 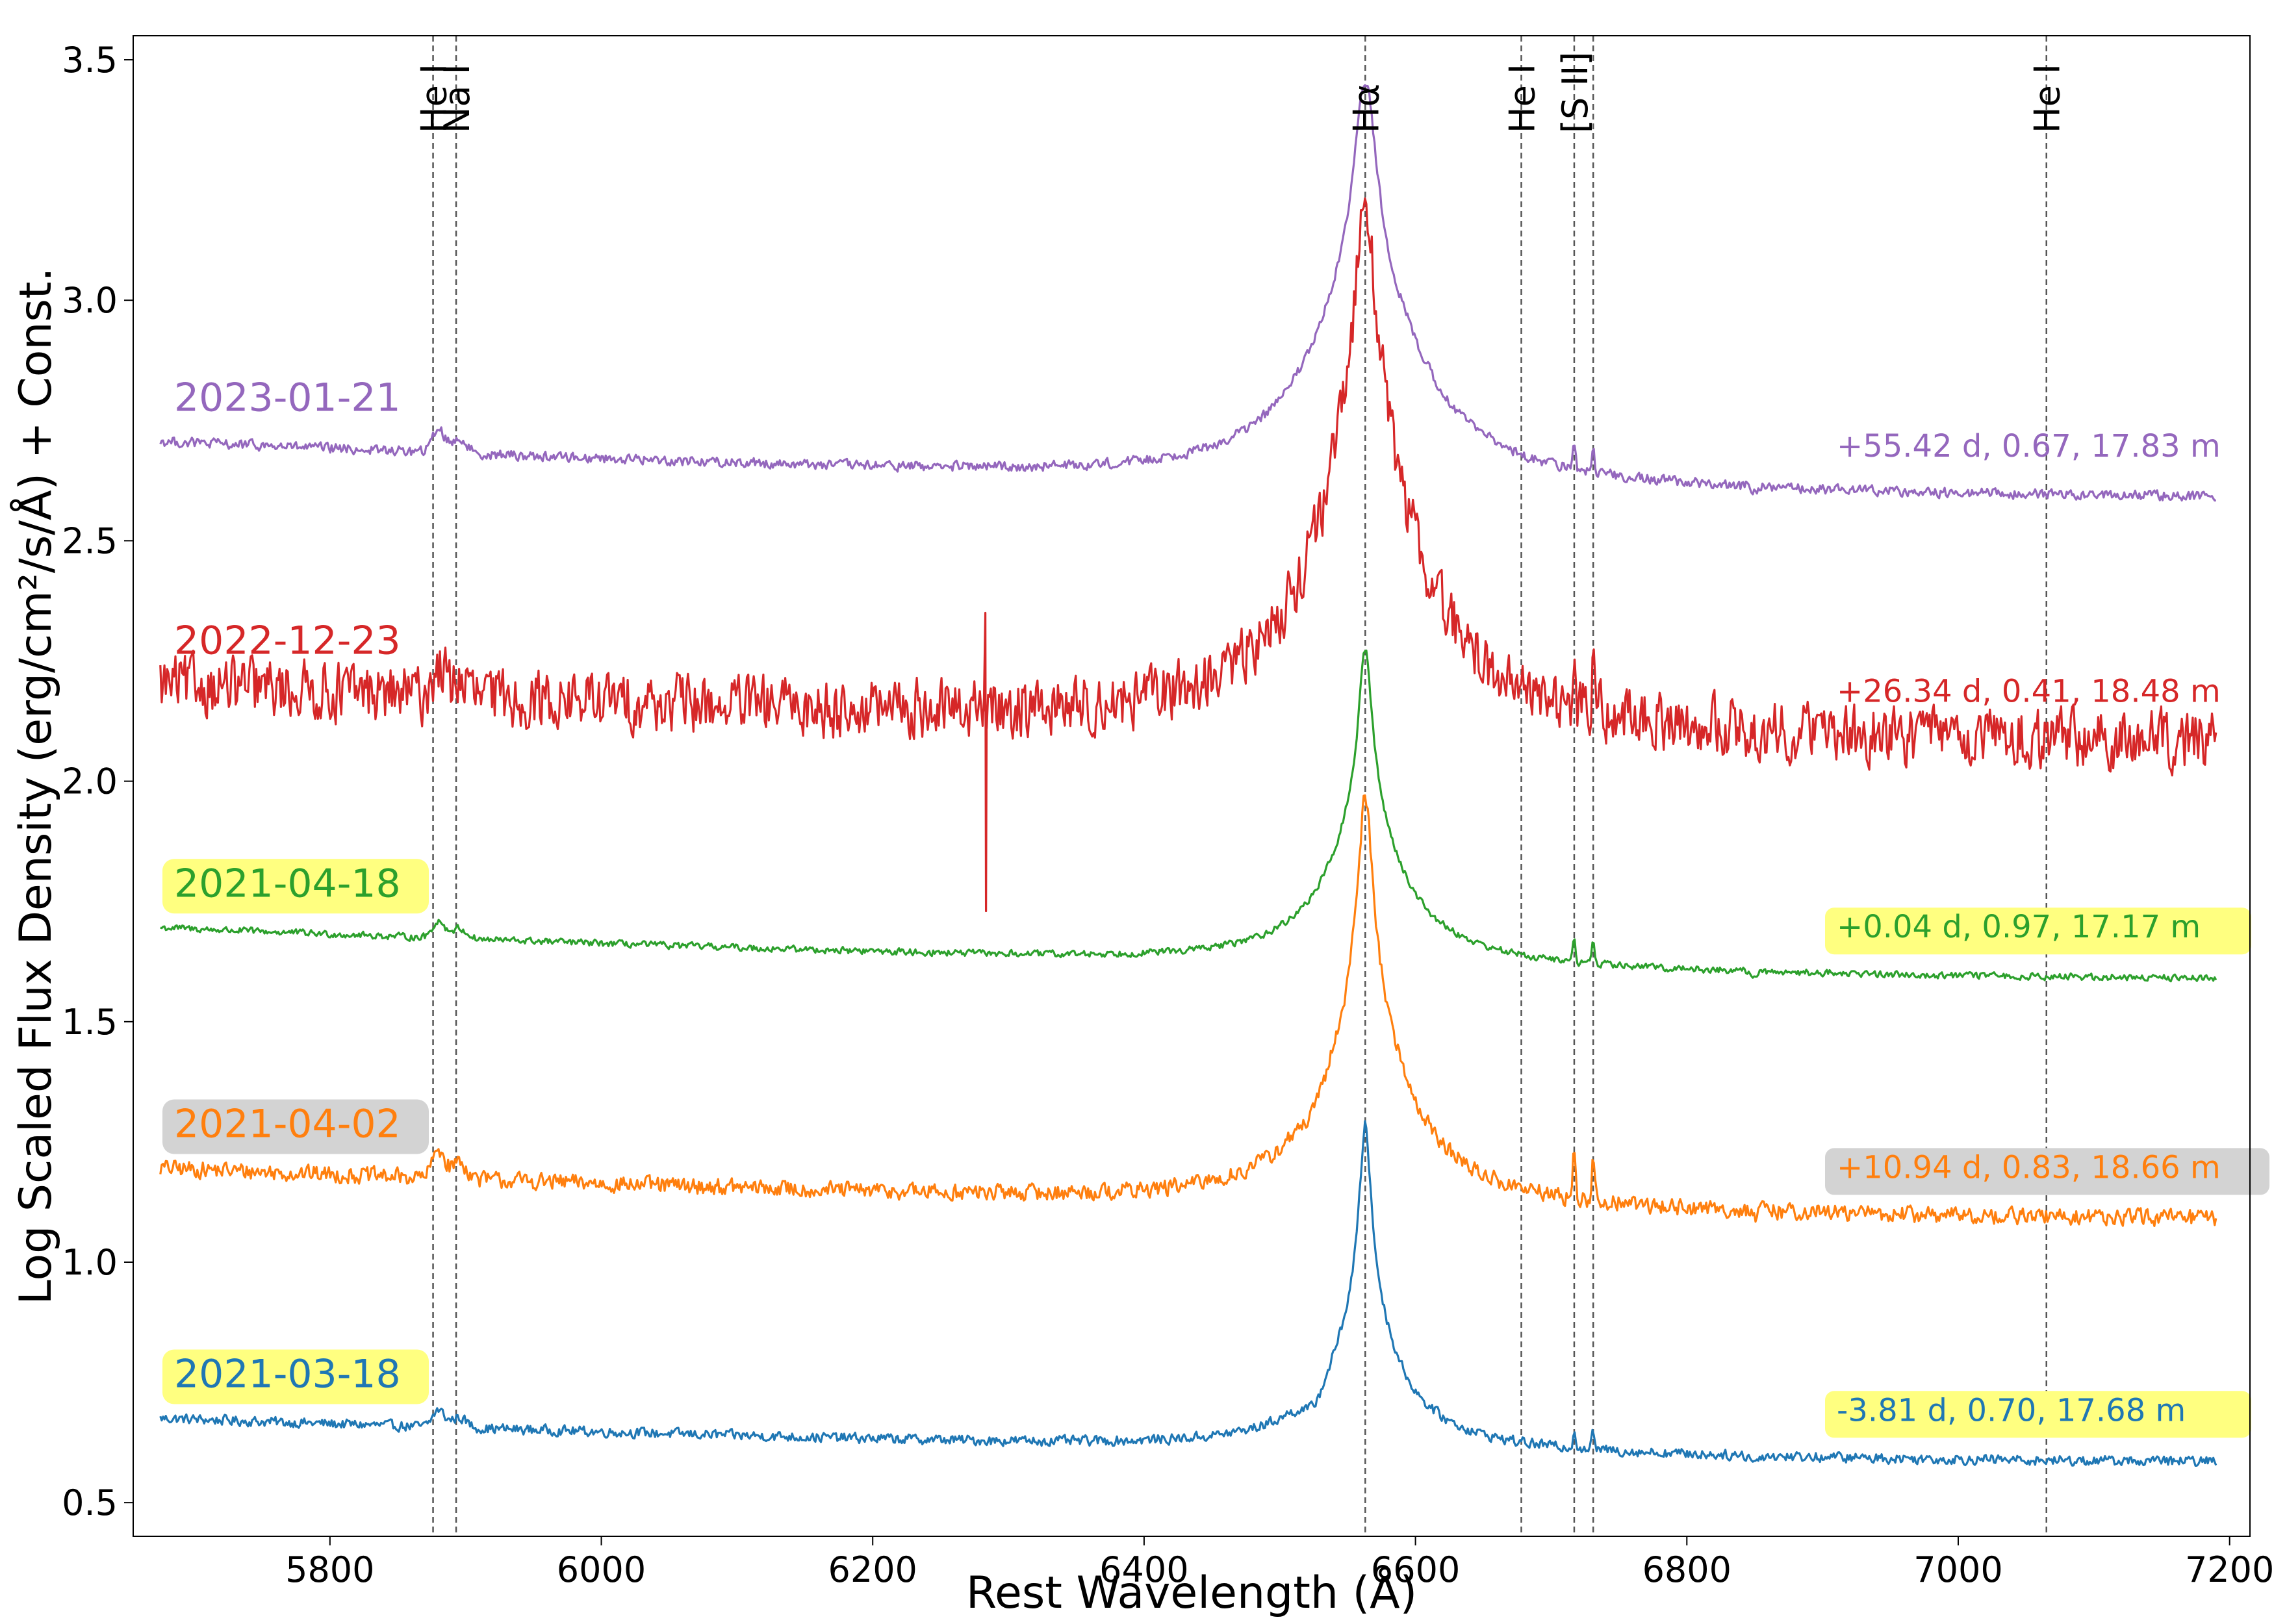 What do you see at coordinates (90, 781) in the screenshot?
I see `y-tick-label: 2.0` at bounding box center [90, 781].